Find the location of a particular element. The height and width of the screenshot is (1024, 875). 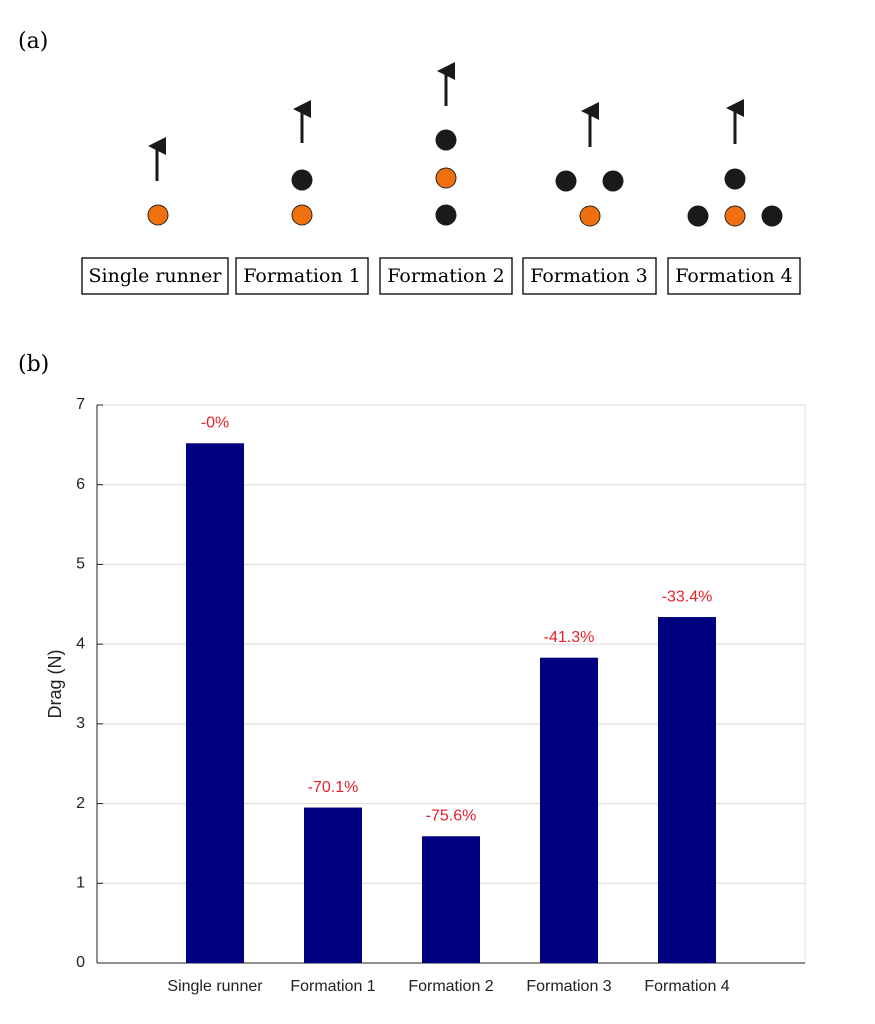

formation-label: Formation 3 is located at coordinates (589, 276).